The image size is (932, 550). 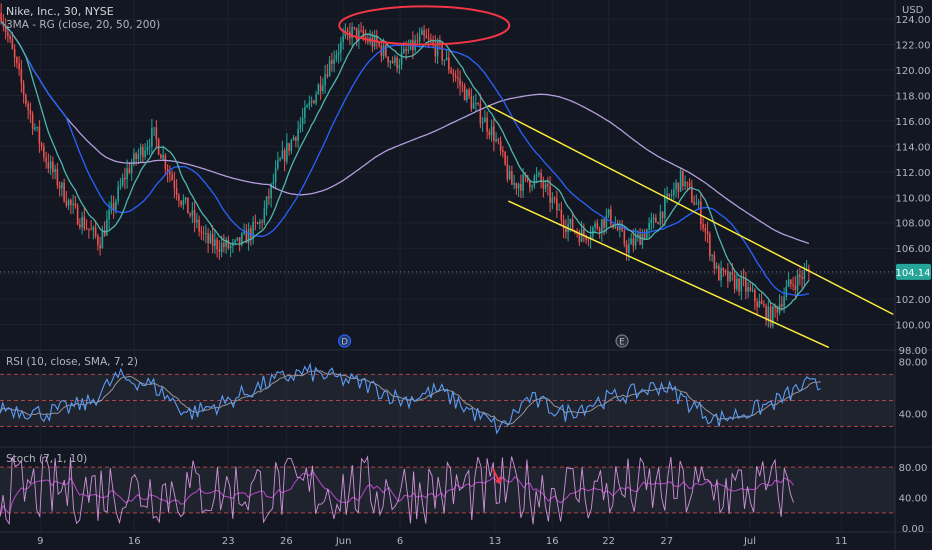 What do you see at coordinates (83, 25) in the screenshot?
I see `indicator-legend: 3MA - RG (close, 20, 50, 200)` at bounding box center [83, 25].